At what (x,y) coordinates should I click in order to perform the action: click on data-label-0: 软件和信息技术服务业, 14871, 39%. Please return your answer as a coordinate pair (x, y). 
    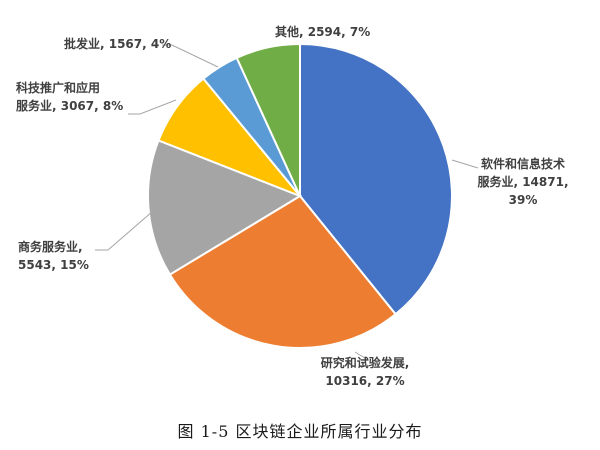
    Looking at the image, I should click on (522, 181).